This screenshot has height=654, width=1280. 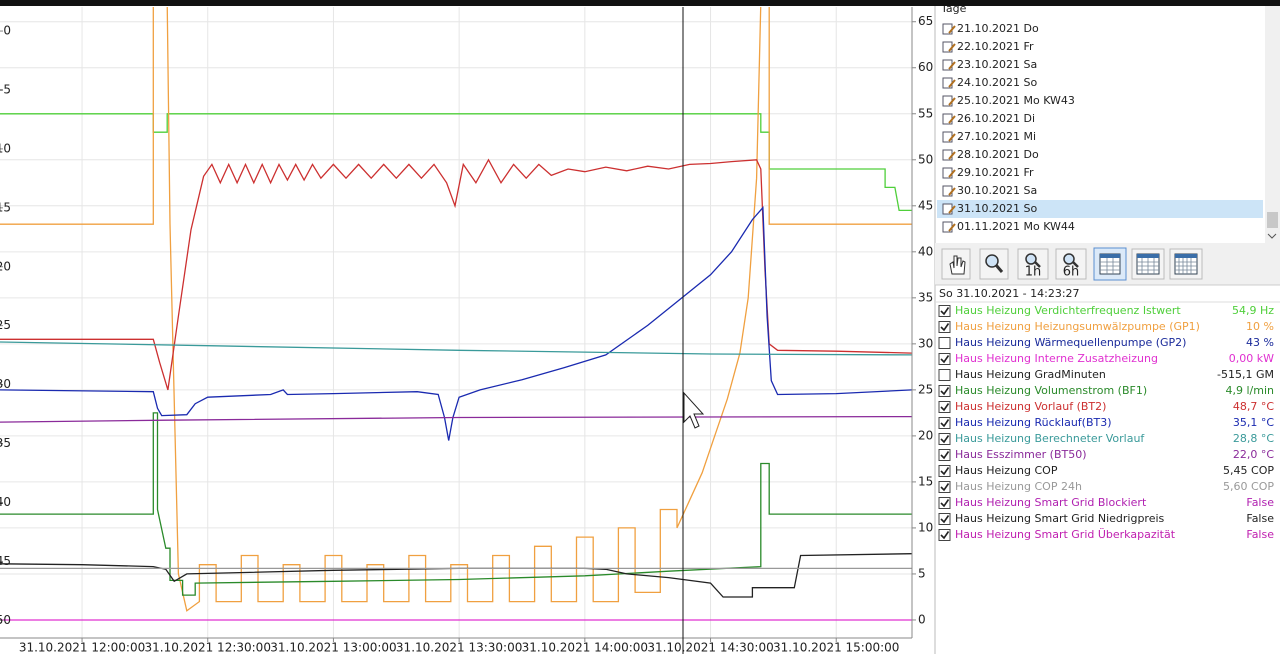 I want to click on legend-value: 5,60 COP, so click(x=1248, y=486).